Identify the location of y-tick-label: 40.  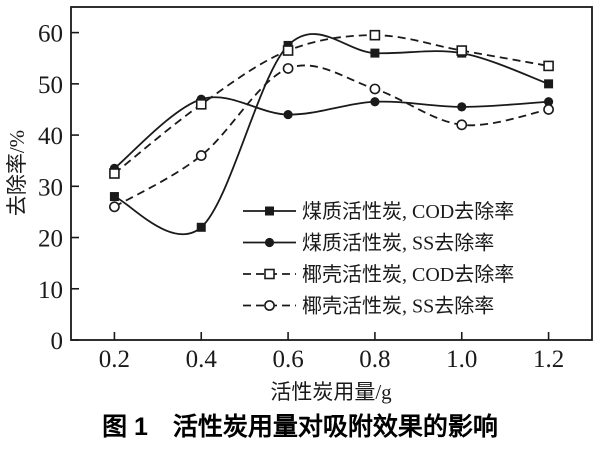
(50, 136).